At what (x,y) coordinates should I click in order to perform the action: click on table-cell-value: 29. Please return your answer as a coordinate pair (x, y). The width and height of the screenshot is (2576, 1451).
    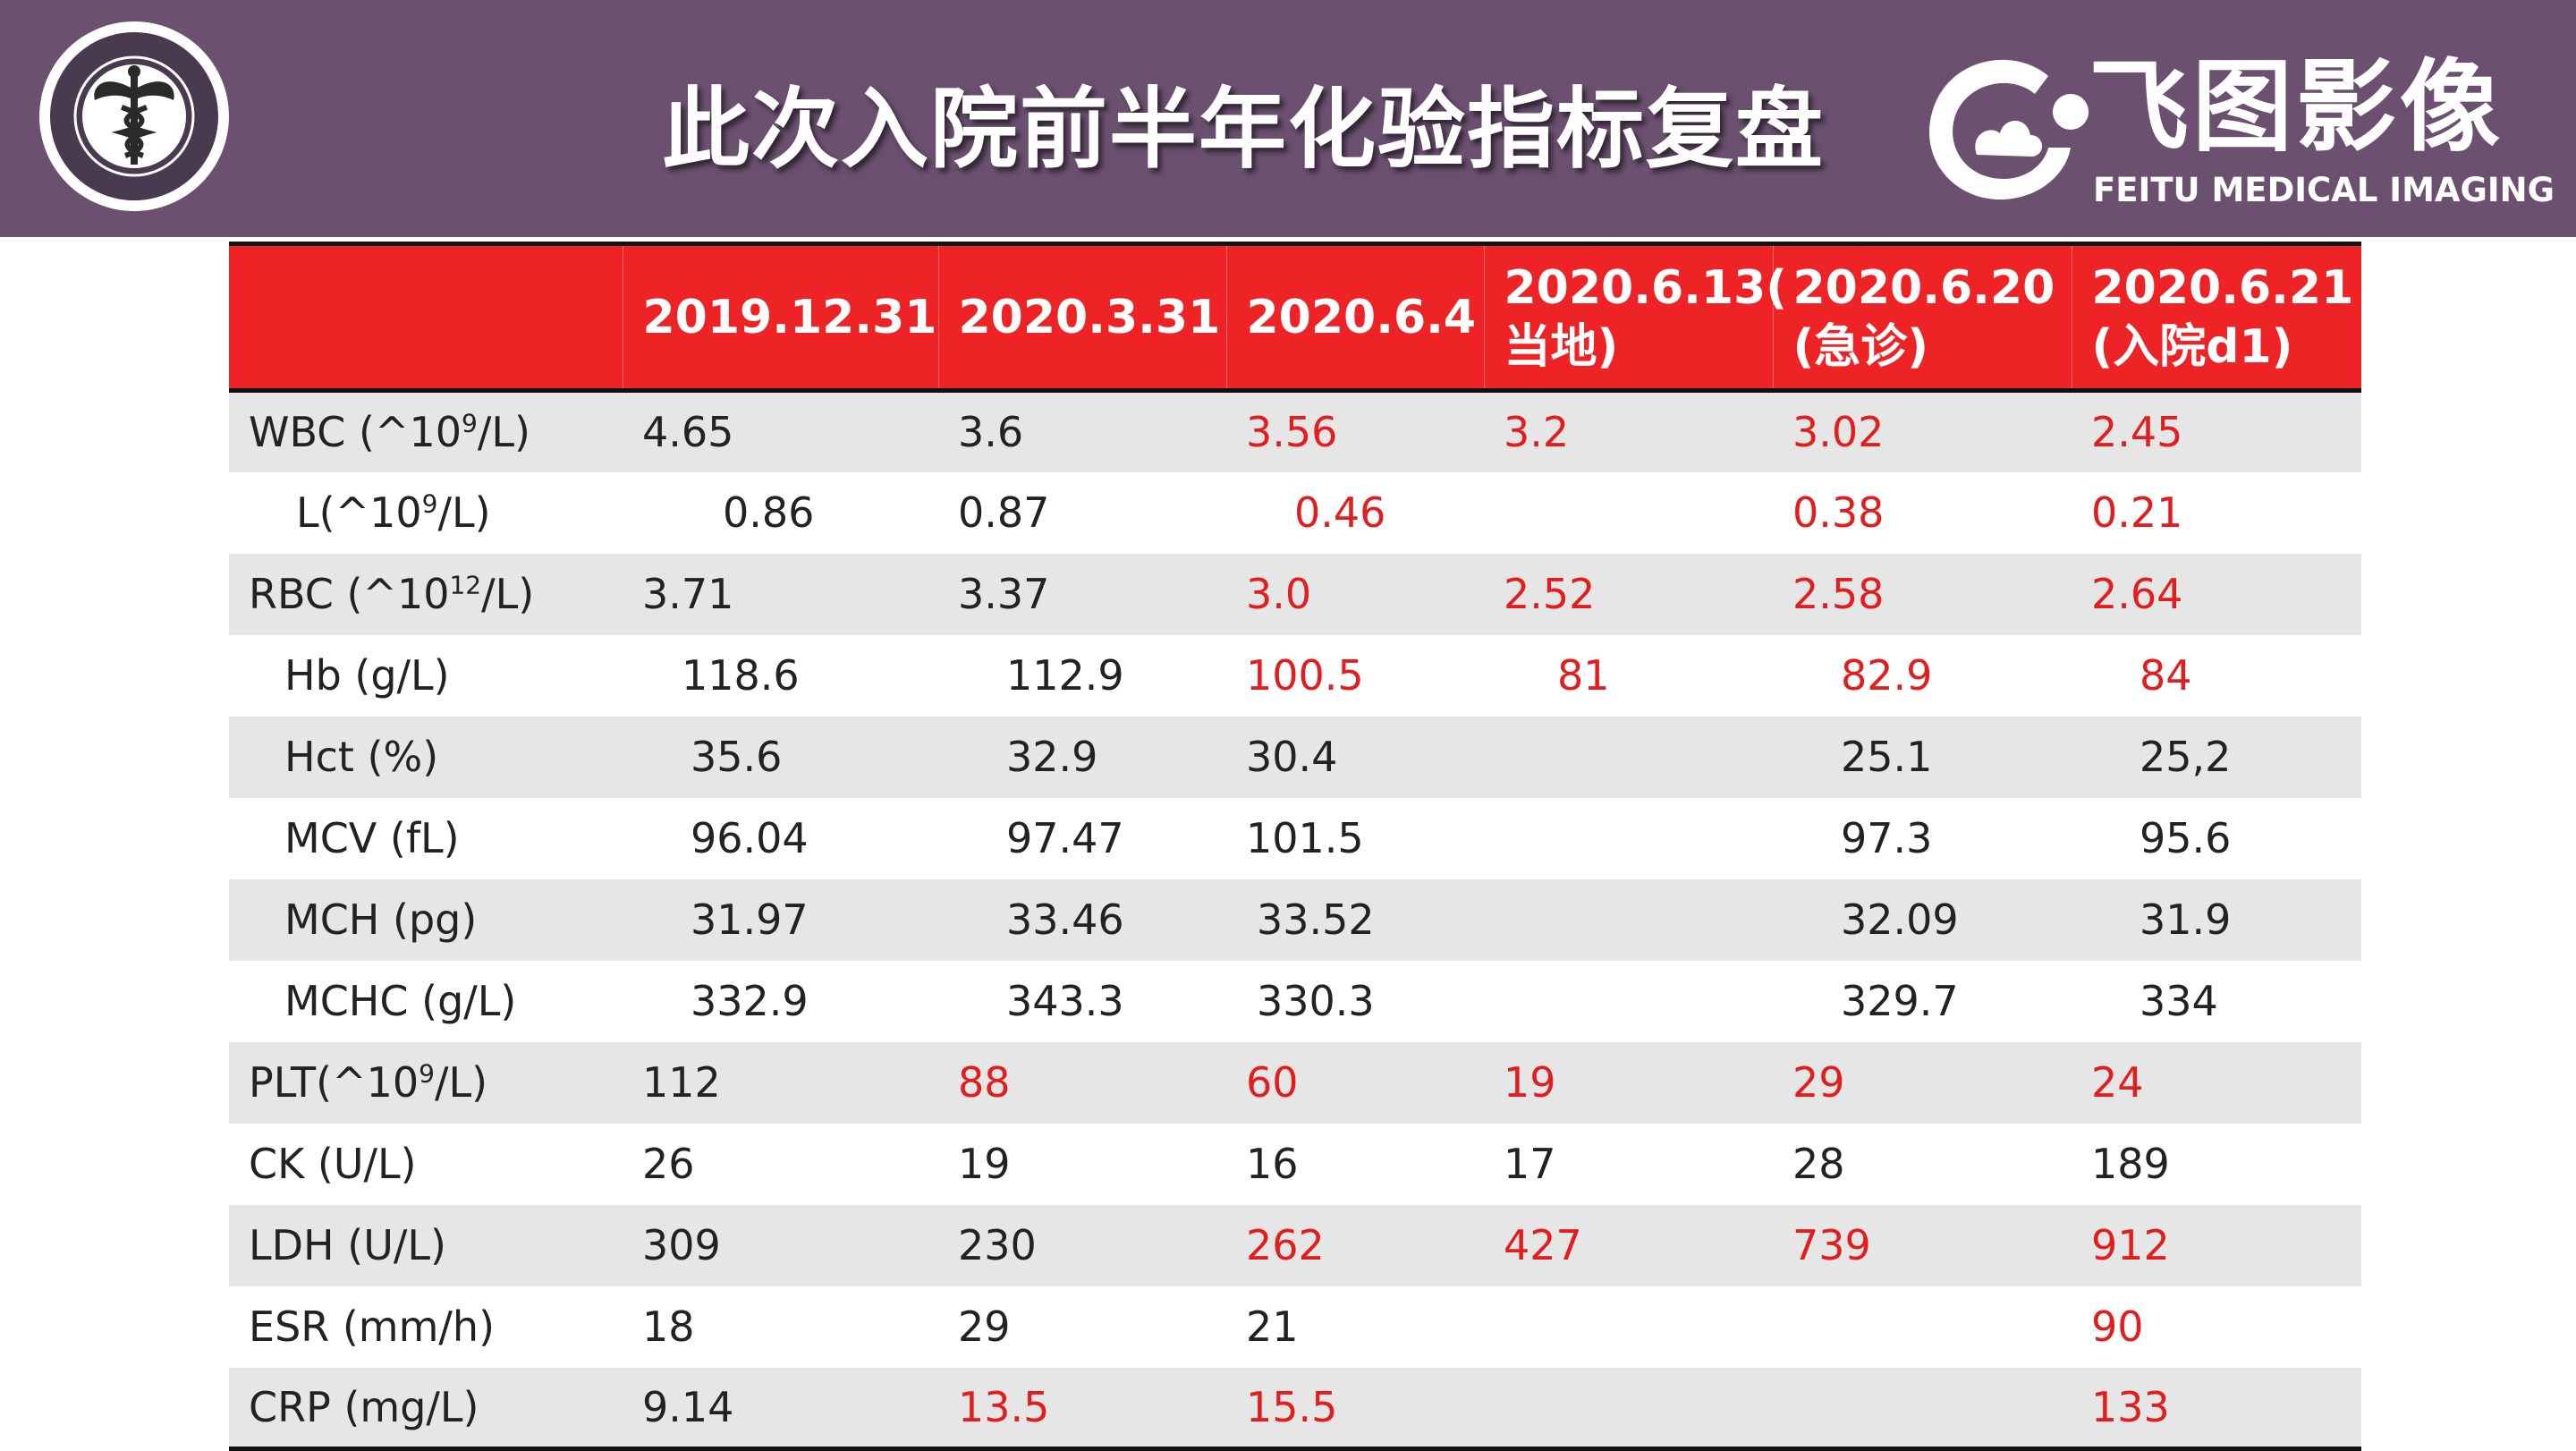
    Looking at the image, I should click on (984, 1327).